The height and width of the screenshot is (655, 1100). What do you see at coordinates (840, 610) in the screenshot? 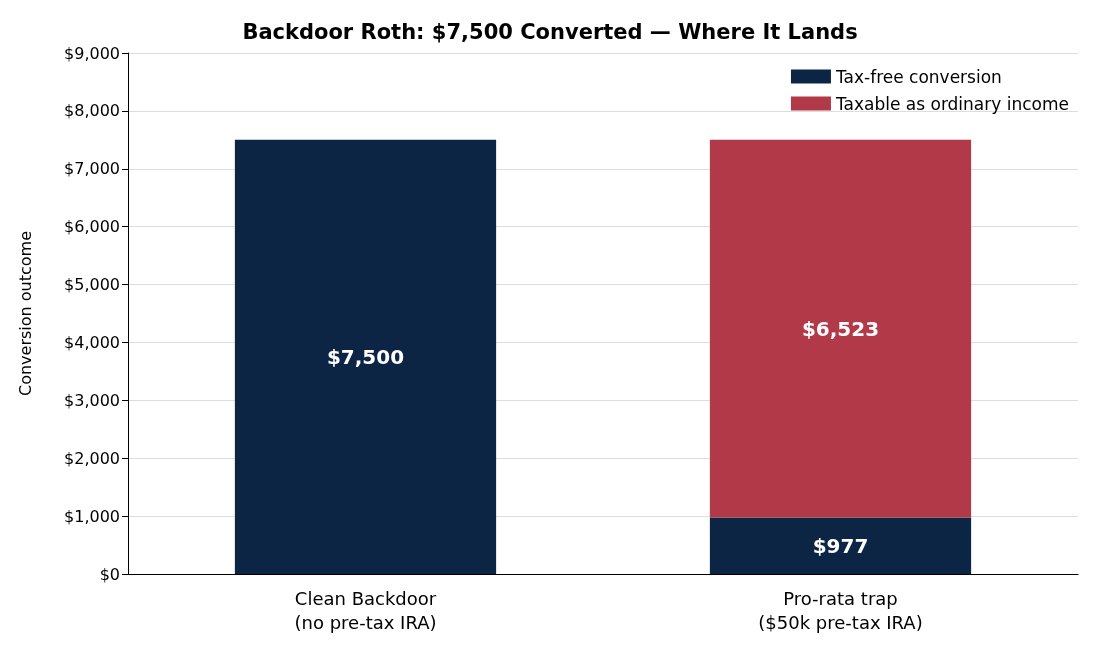
I see `x-tick-label: Pro-rata trap ($50k pre-tax IRA)` at bounding box center [840, 610].